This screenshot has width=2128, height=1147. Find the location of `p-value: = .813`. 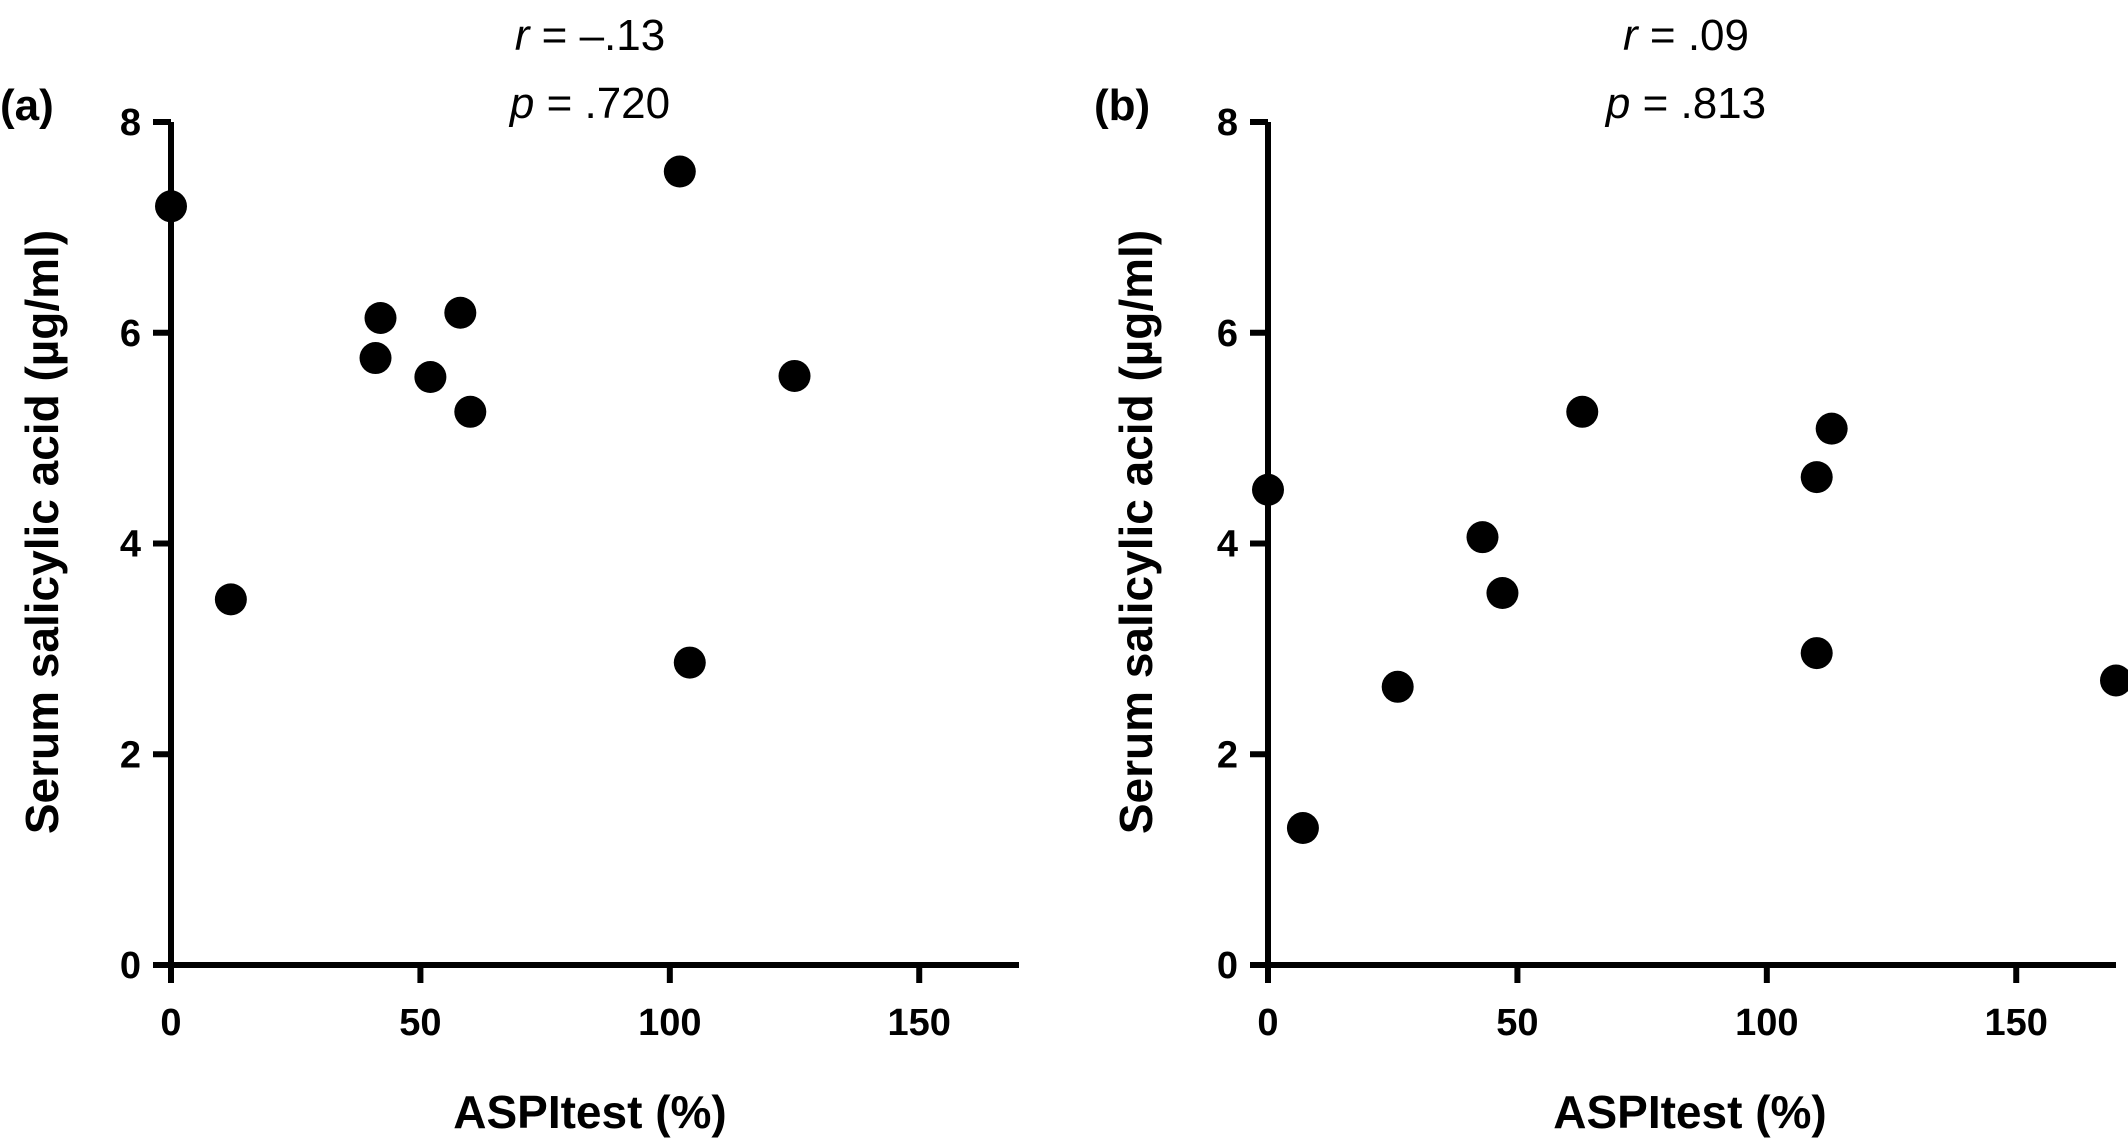

p-value: = .813 is located at coordinates (1698, 103).